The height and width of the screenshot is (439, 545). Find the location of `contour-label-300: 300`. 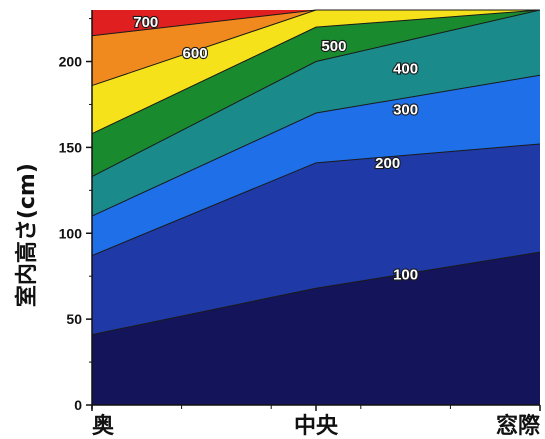

contour-label-300: 300 is located at coordinates (405, 110).